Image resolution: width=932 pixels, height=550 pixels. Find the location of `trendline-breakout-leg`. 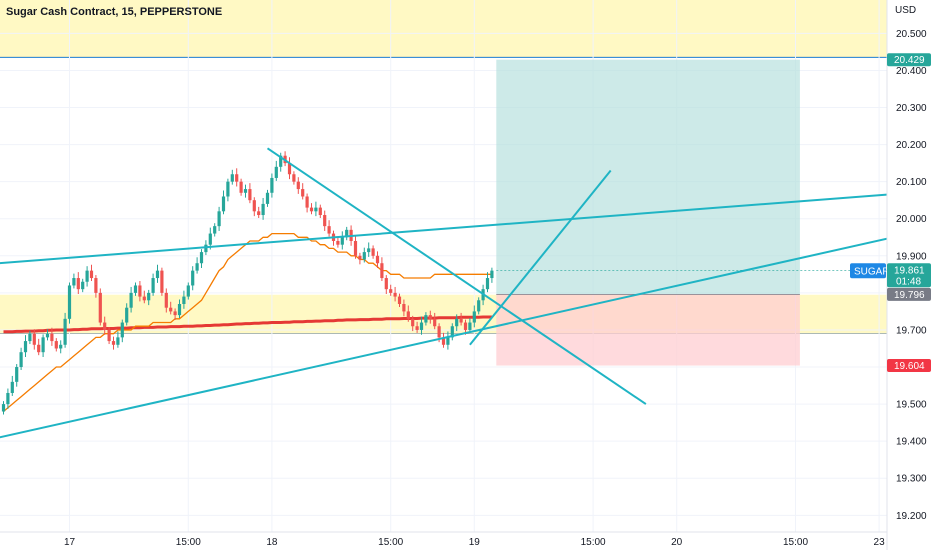

trendline-breakout-leg is located at coordinates (540, 257).